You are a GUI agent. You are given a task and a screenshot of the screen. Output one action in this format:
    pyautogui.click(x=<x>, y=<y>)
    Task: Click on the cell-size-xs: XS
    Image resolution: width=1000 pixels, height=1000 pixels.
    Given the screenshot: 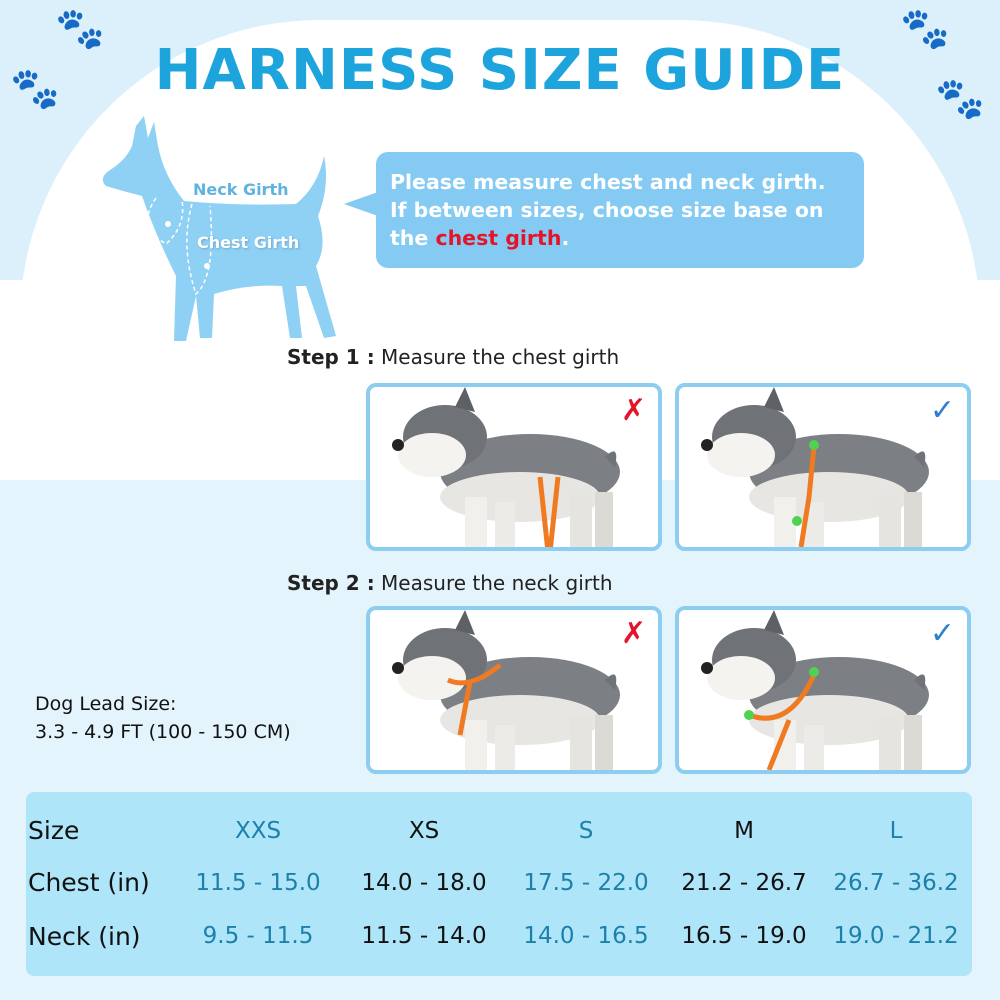 What is the action you would take?
    pyautogui.click(x=424, y=831)
    